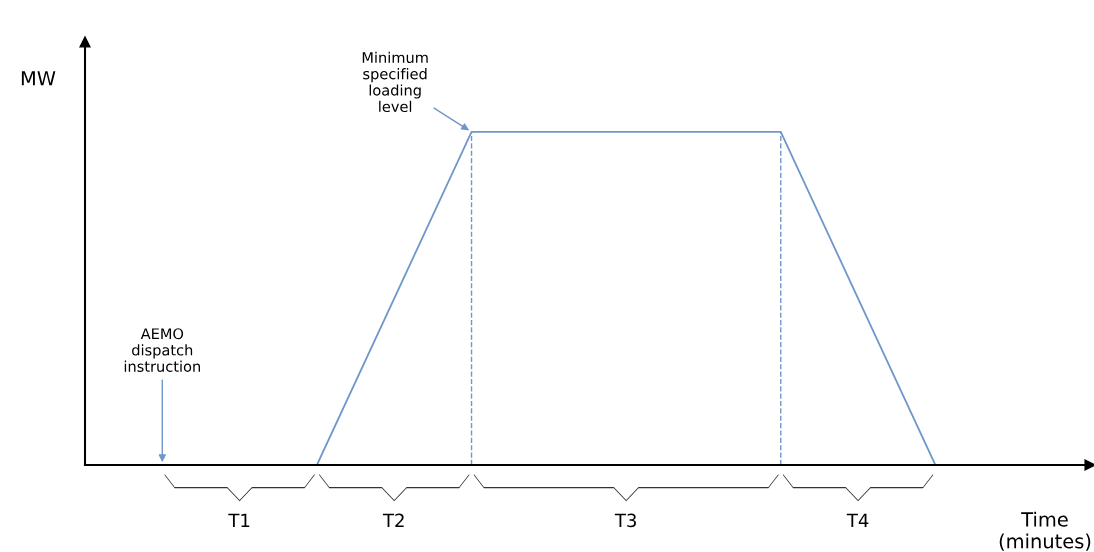 This screenshot has height=552, width=1094. What do you see at coordinates (239, 520) in the screenshot?
I see `text: T1` at bounding box center [239, 520].